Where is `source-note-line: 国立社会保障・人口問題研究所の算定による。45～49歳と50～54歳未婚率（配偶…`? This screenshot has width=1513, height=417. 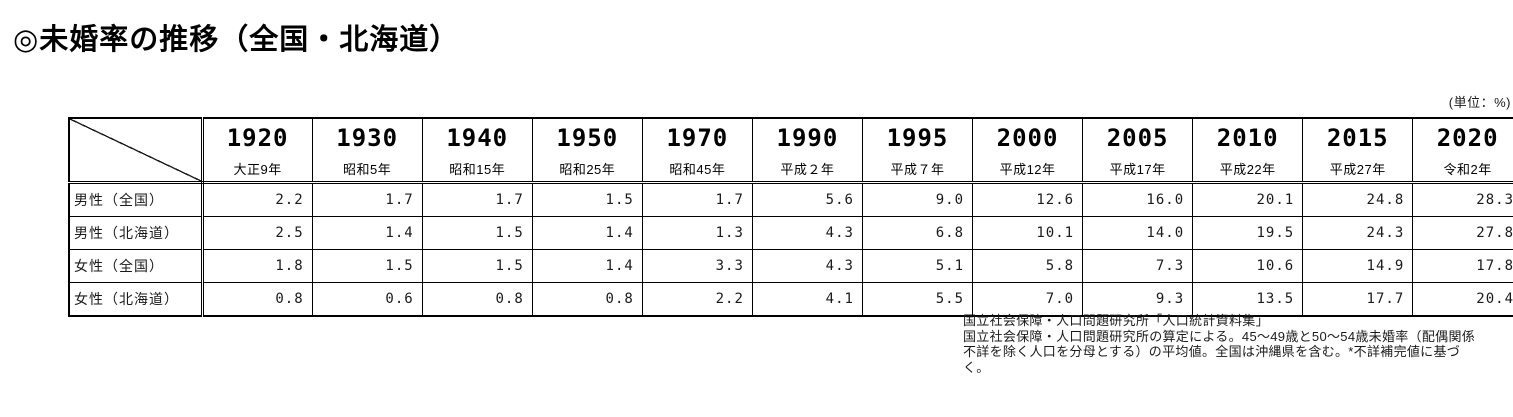 source-note-line: 国立社会保障・人口問題研究所の算定による。45～49歳と50～54歳未婚率（配偶… is located at coordinates (1219, 336).